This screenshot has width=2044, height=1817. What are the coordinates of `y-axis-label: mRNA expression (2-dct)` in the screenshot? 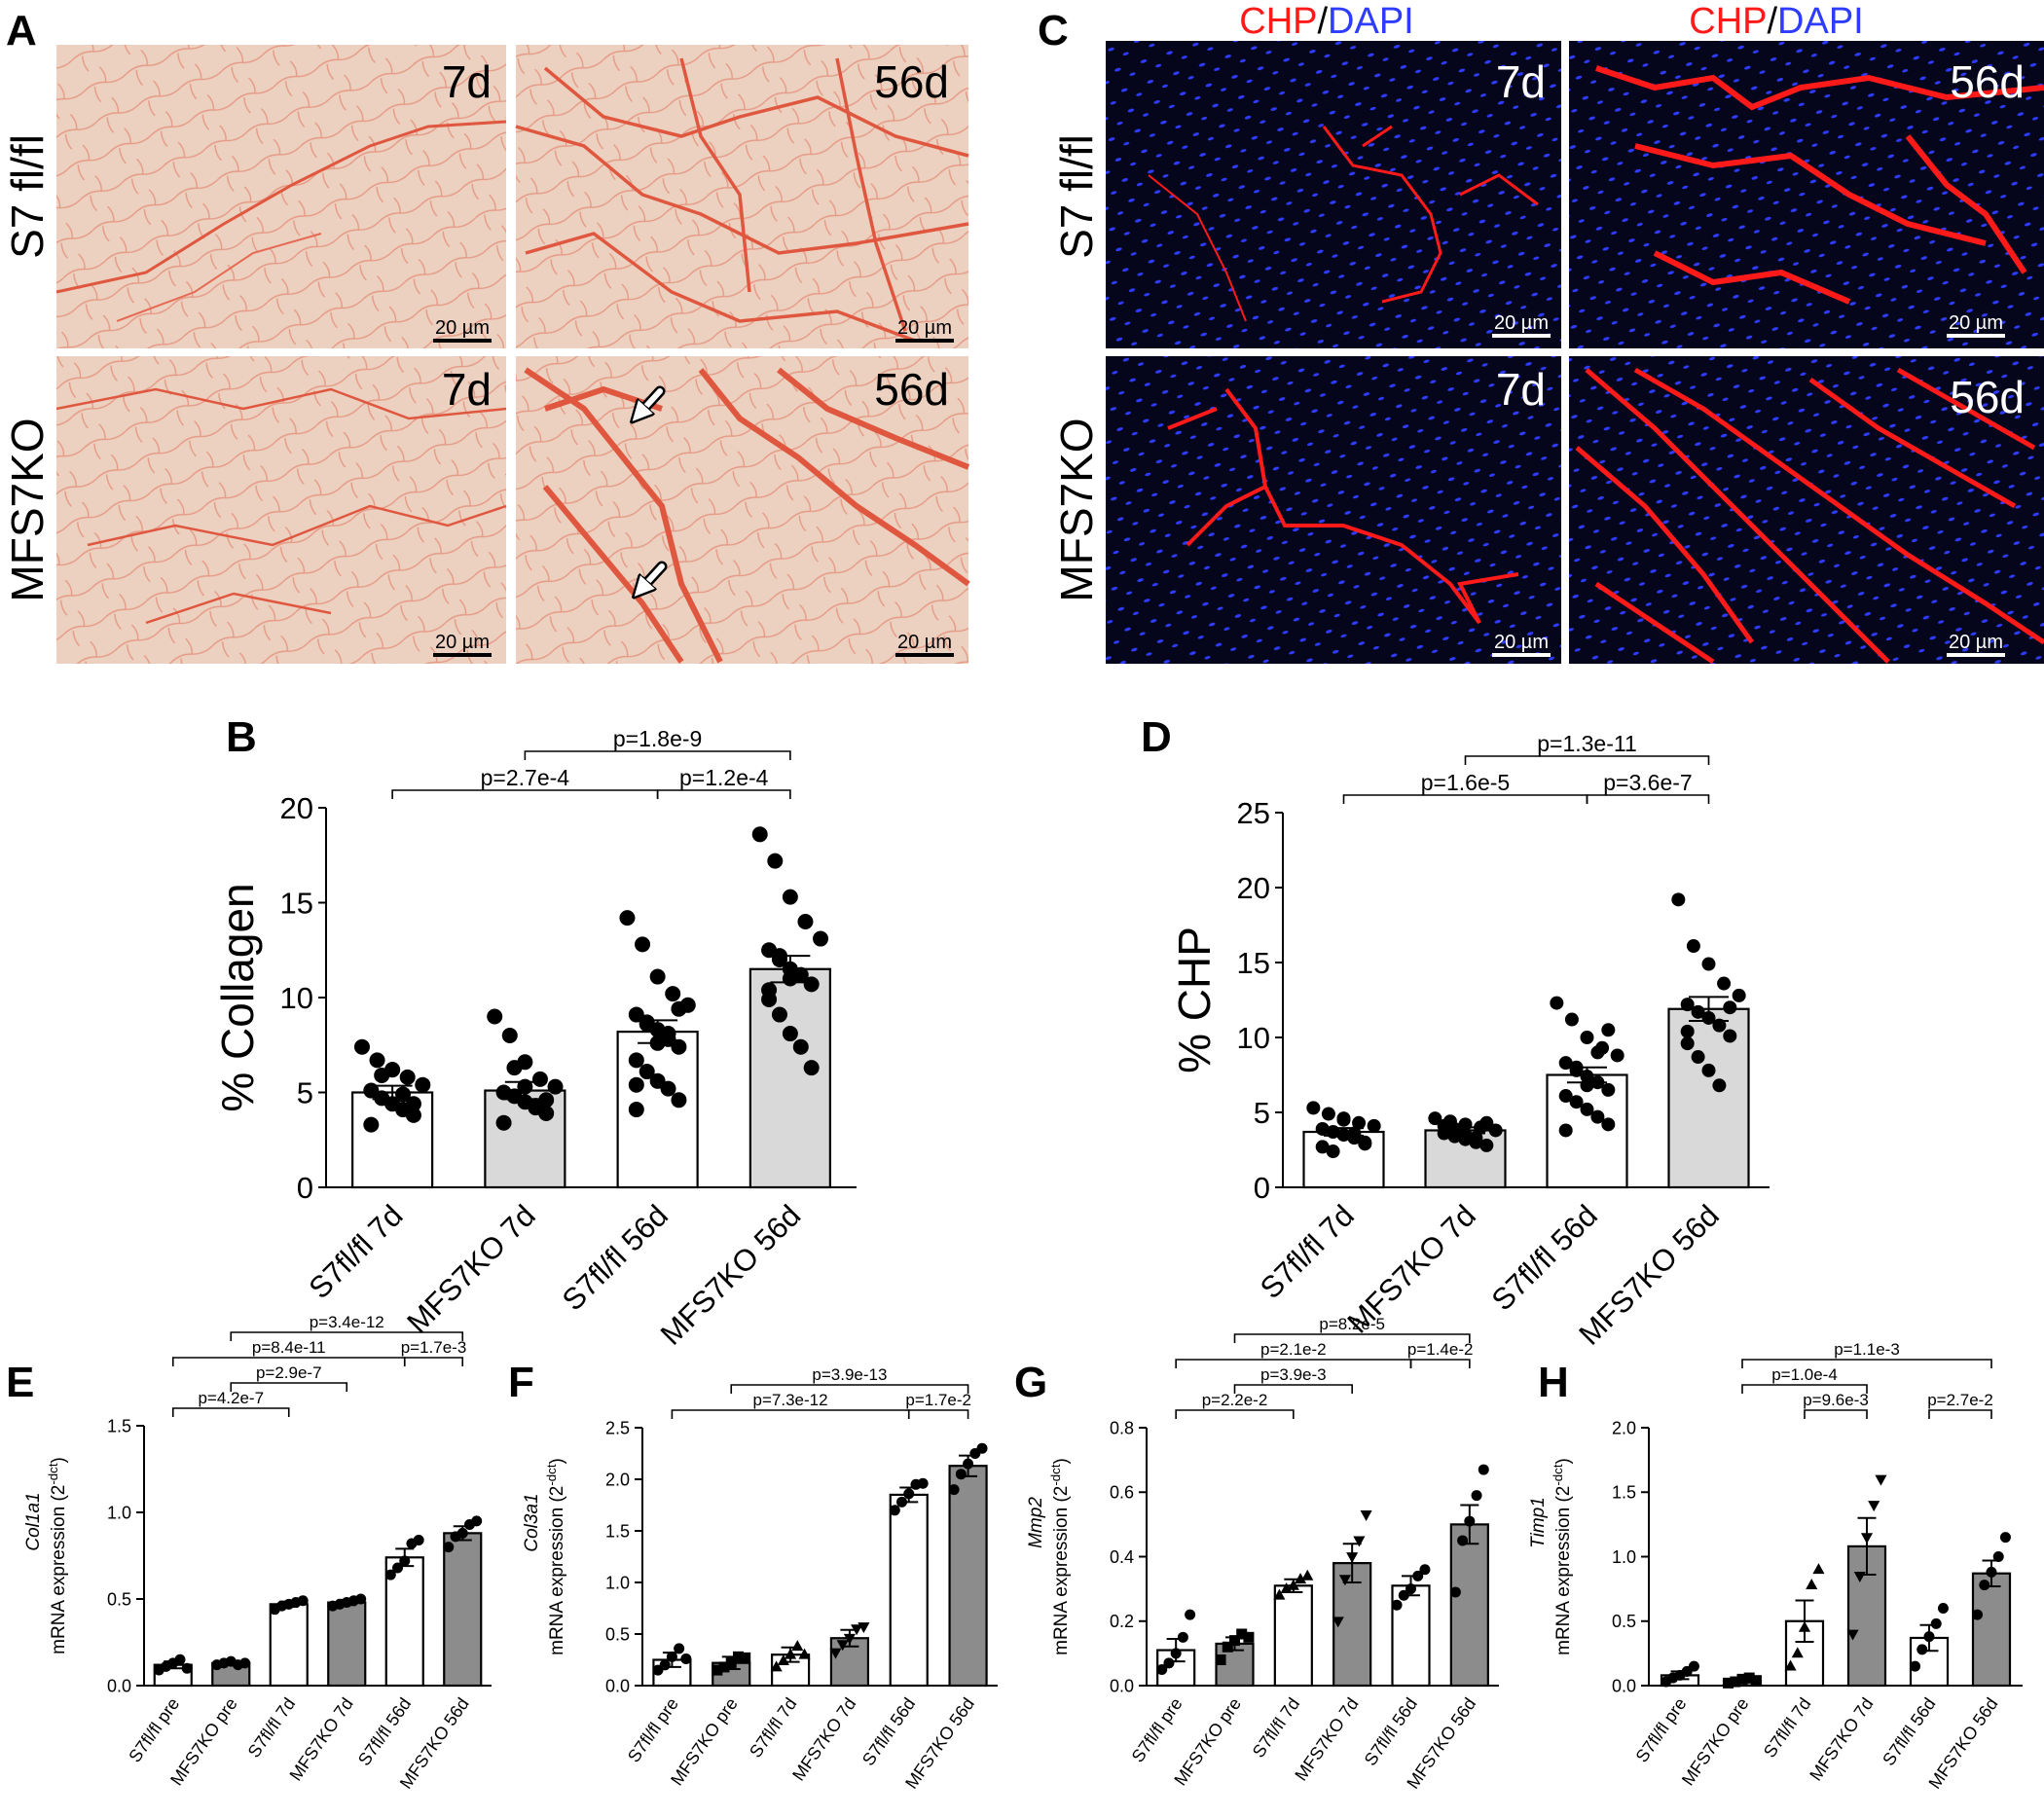 It's located at (1563, 1556).